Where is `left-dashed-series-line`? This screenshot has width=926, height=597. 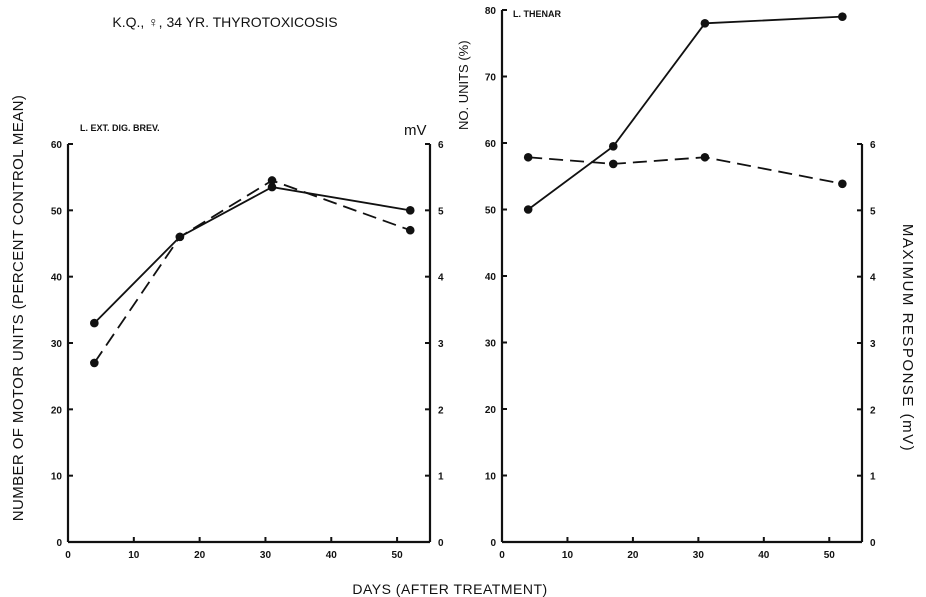 left-dashed-series-line is located at coordinates (252, 271).